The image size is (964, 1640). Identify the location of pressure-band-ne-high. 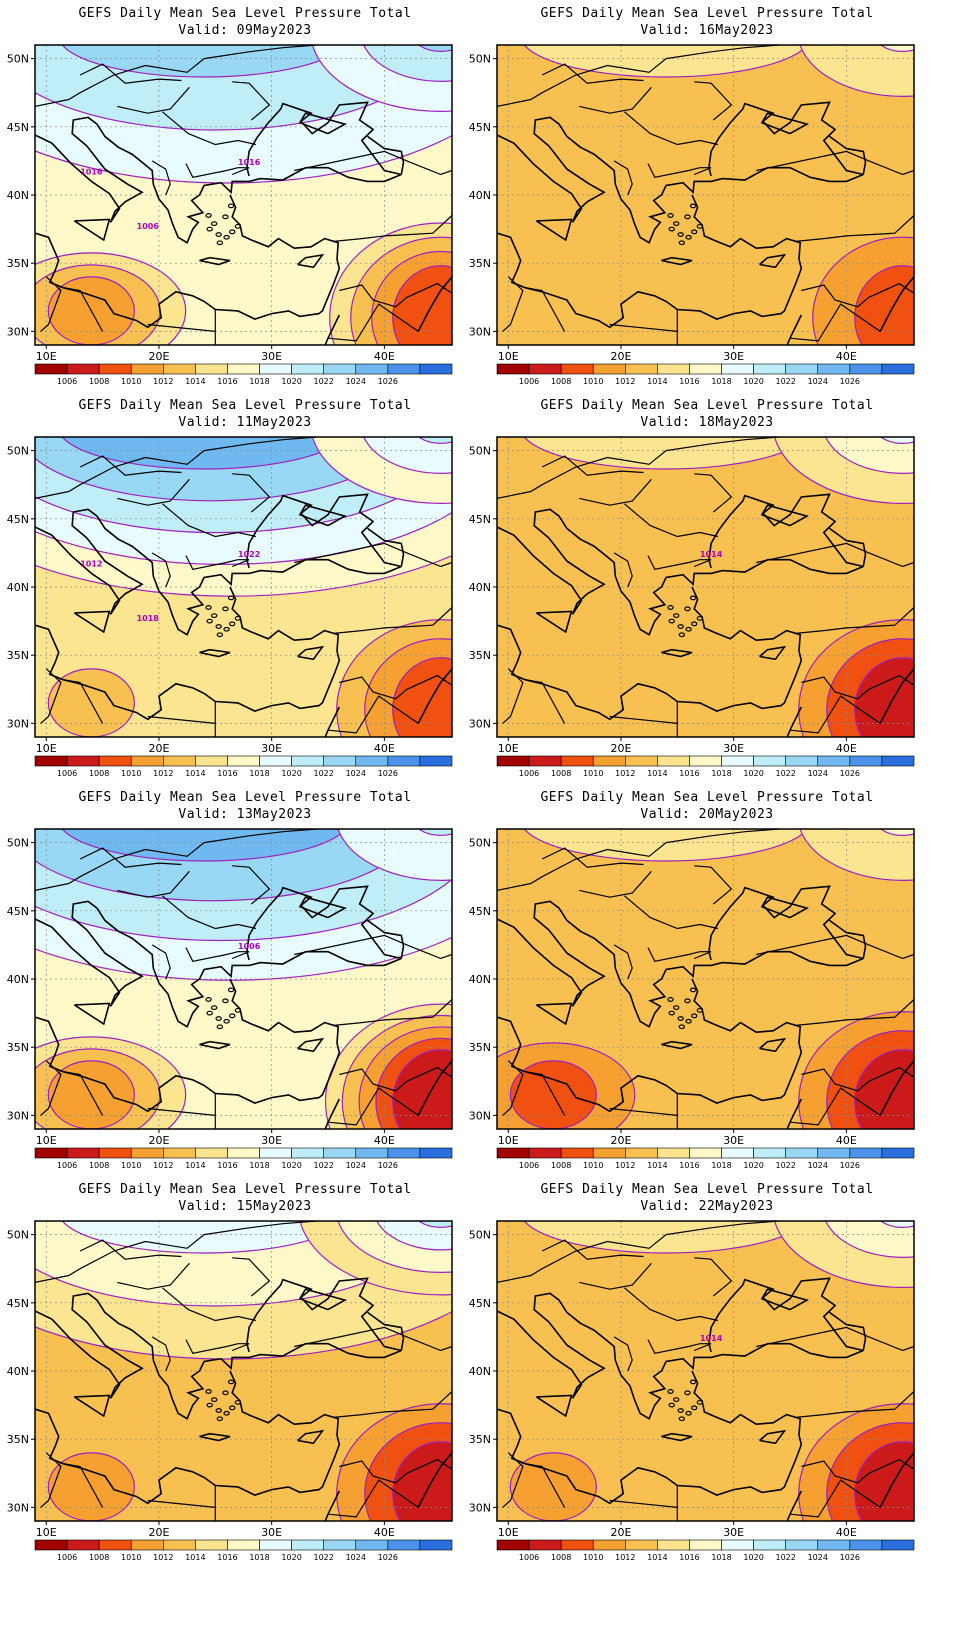
(434, 440).